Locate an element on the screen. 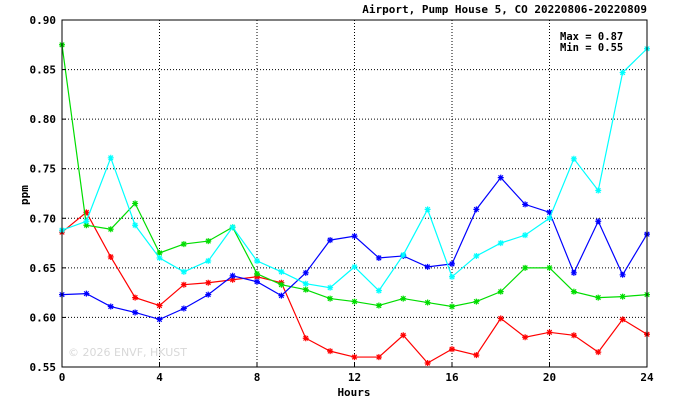 Image resolution: width=674 pixels, height=409 pixels. y-tick-label: 0.60 is located at coordinates (43, 317).